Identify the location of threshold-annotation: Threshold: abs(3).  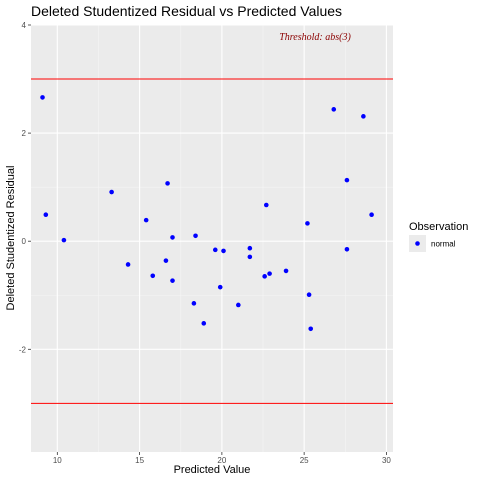
(315, 37).